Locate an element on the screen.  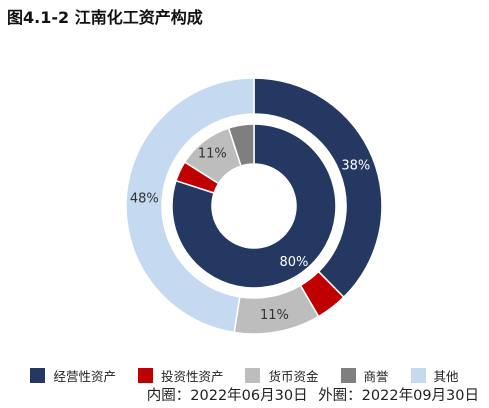
legend-label: 投资性资产 is located at coordinates (192, 376).